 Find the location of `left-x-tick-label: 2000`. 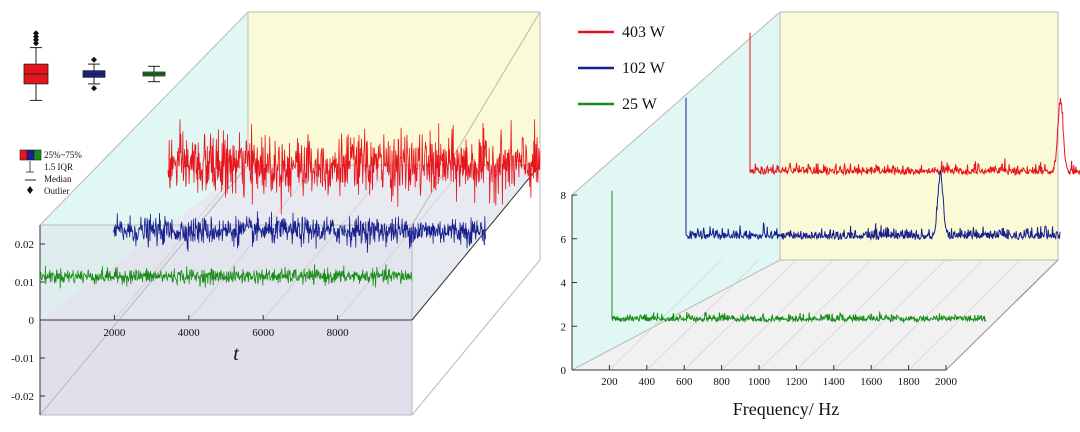

left-x-tick-label: 2000 is located at coordinates (114, 333).